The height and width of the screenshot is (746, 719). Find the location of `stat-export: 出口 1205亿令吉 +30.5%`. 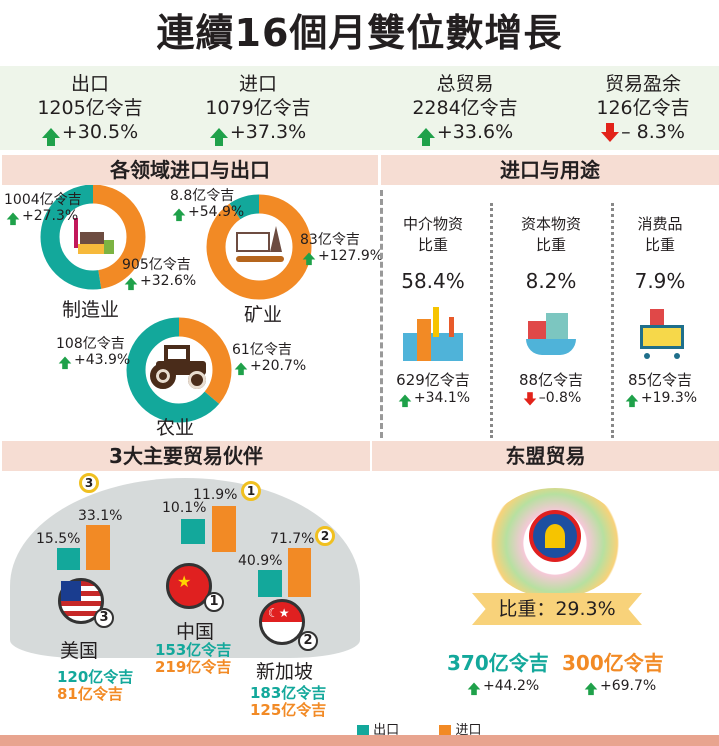

stat-export: 出口 1205亿令吉 +30.5% is located at coordinates (90, 109).